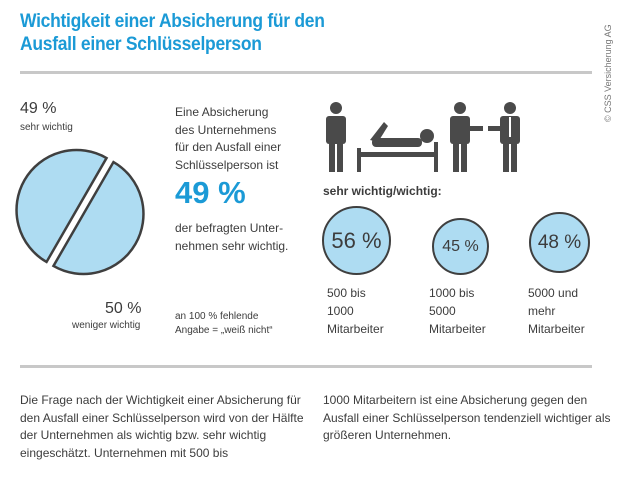 The height and width of the screenshot is (480, 630). I want to click on bubble-value: 48 %, so click(559, 242).